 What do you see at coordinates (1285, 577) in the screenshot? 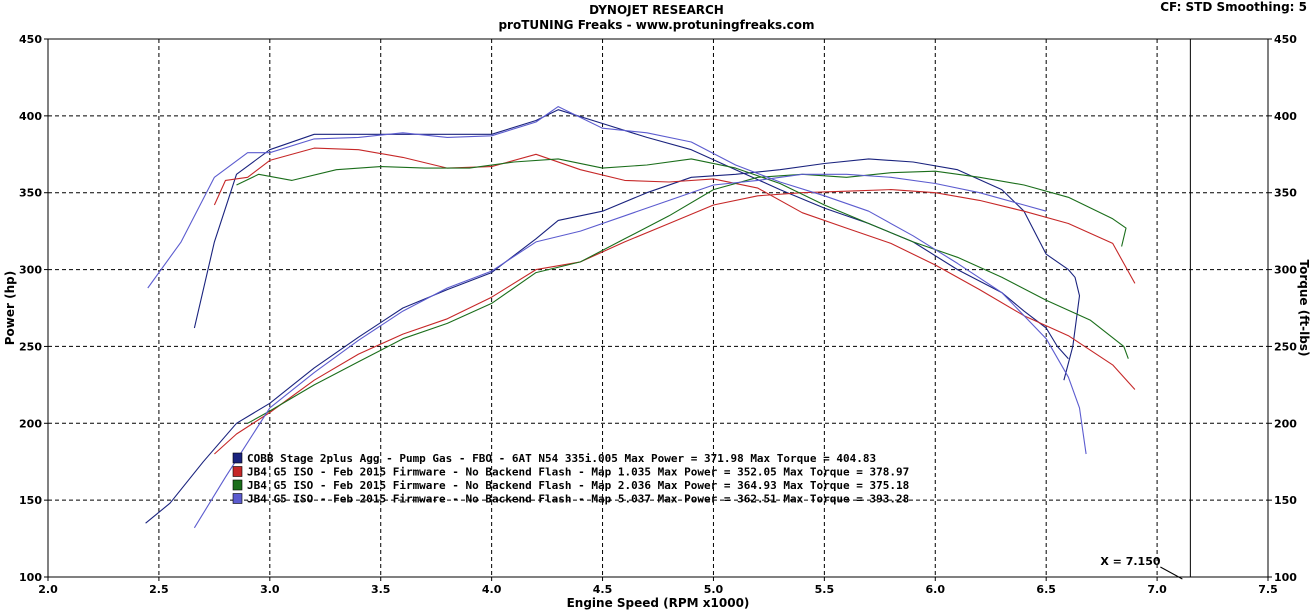
I see `y2-tick-label: 100` at bounding box center [1285, 577].